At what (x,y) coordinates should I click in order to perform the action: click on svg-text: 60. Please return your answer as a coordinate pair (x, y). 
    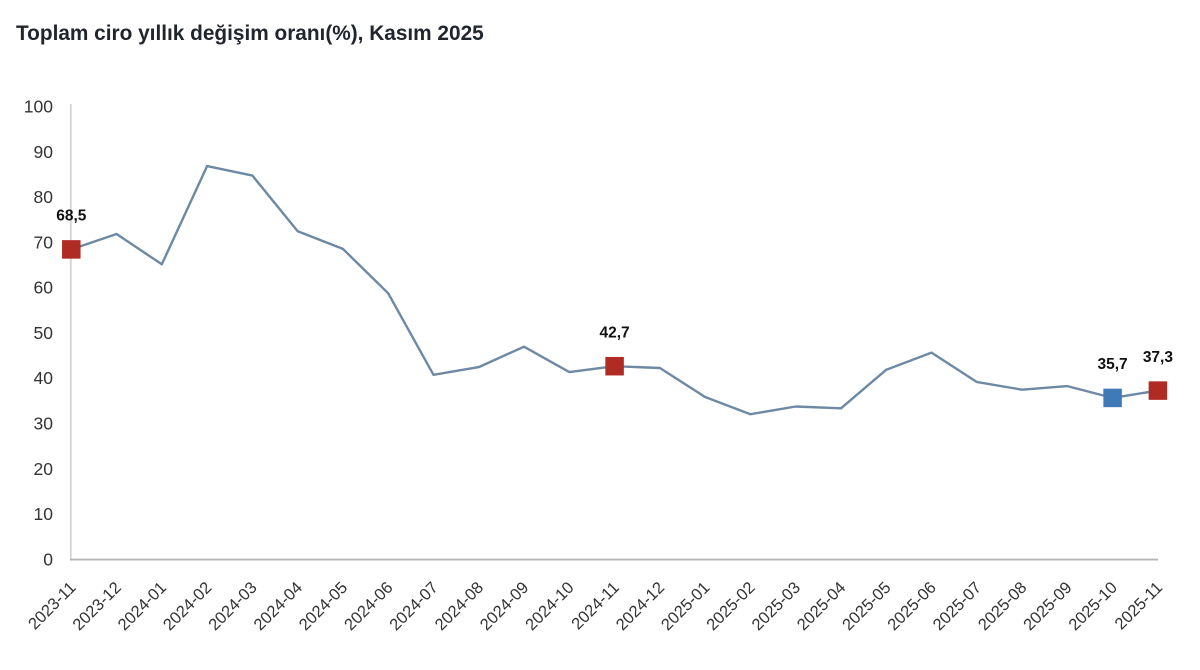
    Looking at the image, I should click on (44, 288).